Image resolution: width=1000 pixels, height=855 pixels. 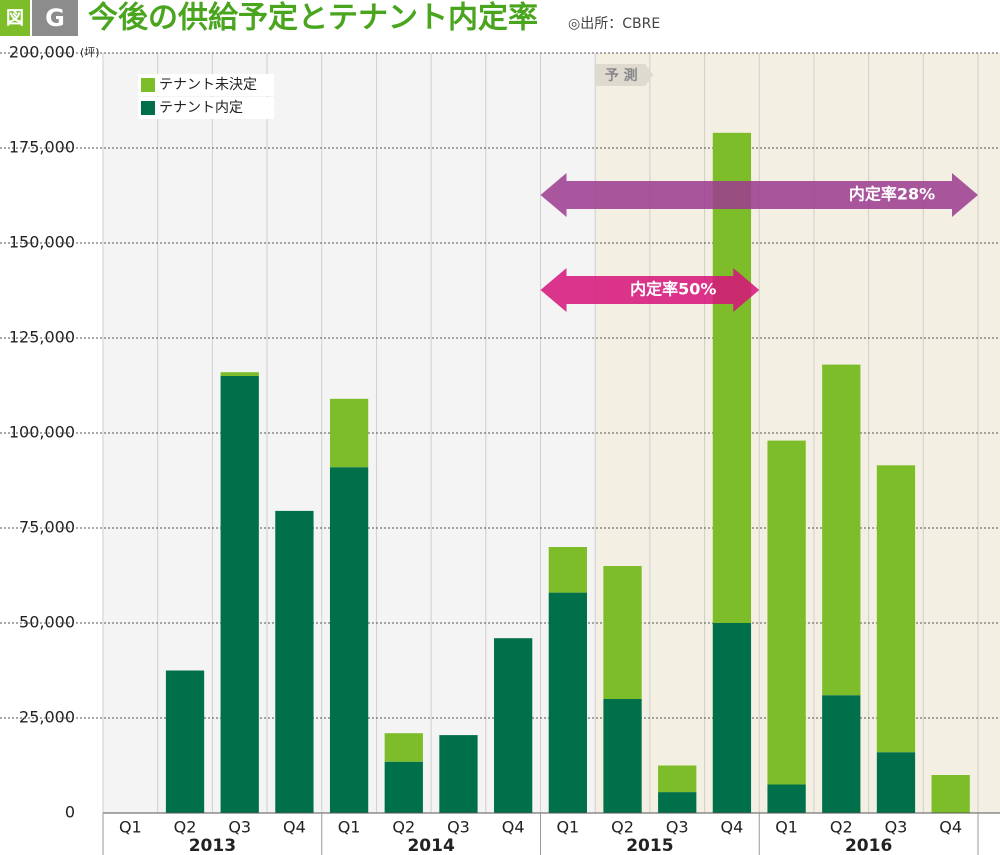 What do you see at coordinates (70, 812) in the screenshot?
I see `y-tick-label: 0` at bounding box center [70, 812].